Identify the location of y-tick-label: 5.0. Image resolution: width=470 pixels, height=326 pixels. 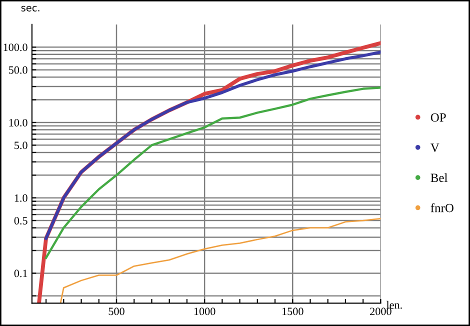
(21, 146).